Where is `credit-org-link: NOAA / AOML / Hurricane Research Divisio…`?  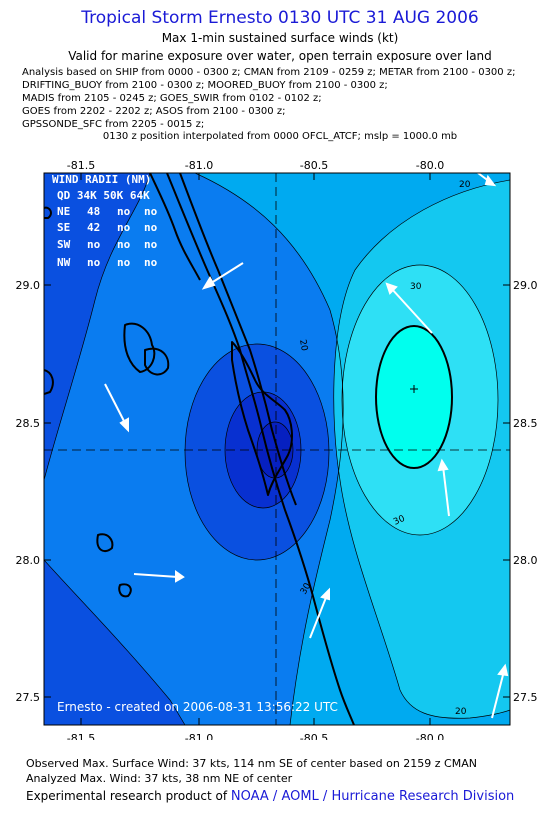
credit-org-link: NOAA / AOML / Hurricane Research Divisio… is located at coordinates (372, 796).